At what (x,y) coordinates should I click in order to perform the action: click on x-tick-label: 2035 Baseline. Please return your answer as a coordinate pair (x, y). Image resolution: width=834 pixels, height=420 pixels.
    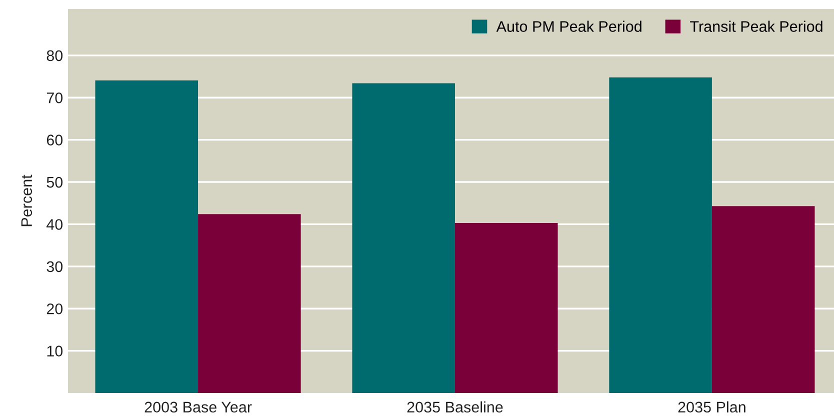
    Looking at the image, I should click on (455, 407).